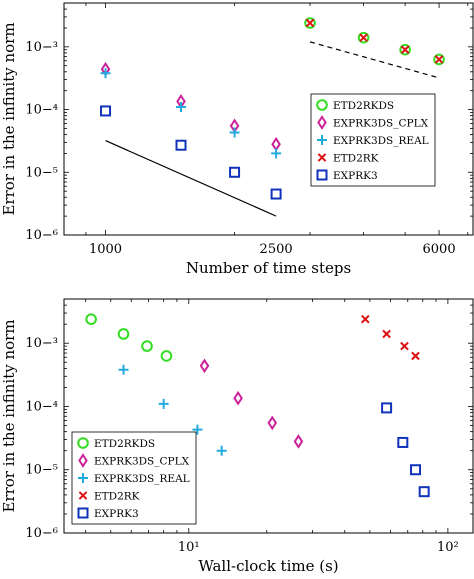 The height and width of the screenshot is (579, 474). I want to click on x-tick-label: 10², so click(448, 547).